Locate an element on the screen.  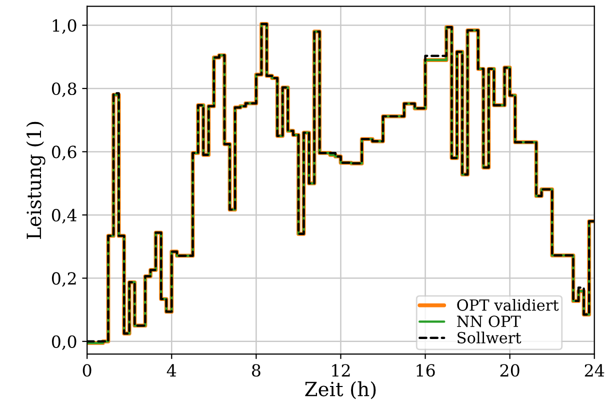
y-tick-label: 0,2 is located at coordinates (64, 279).